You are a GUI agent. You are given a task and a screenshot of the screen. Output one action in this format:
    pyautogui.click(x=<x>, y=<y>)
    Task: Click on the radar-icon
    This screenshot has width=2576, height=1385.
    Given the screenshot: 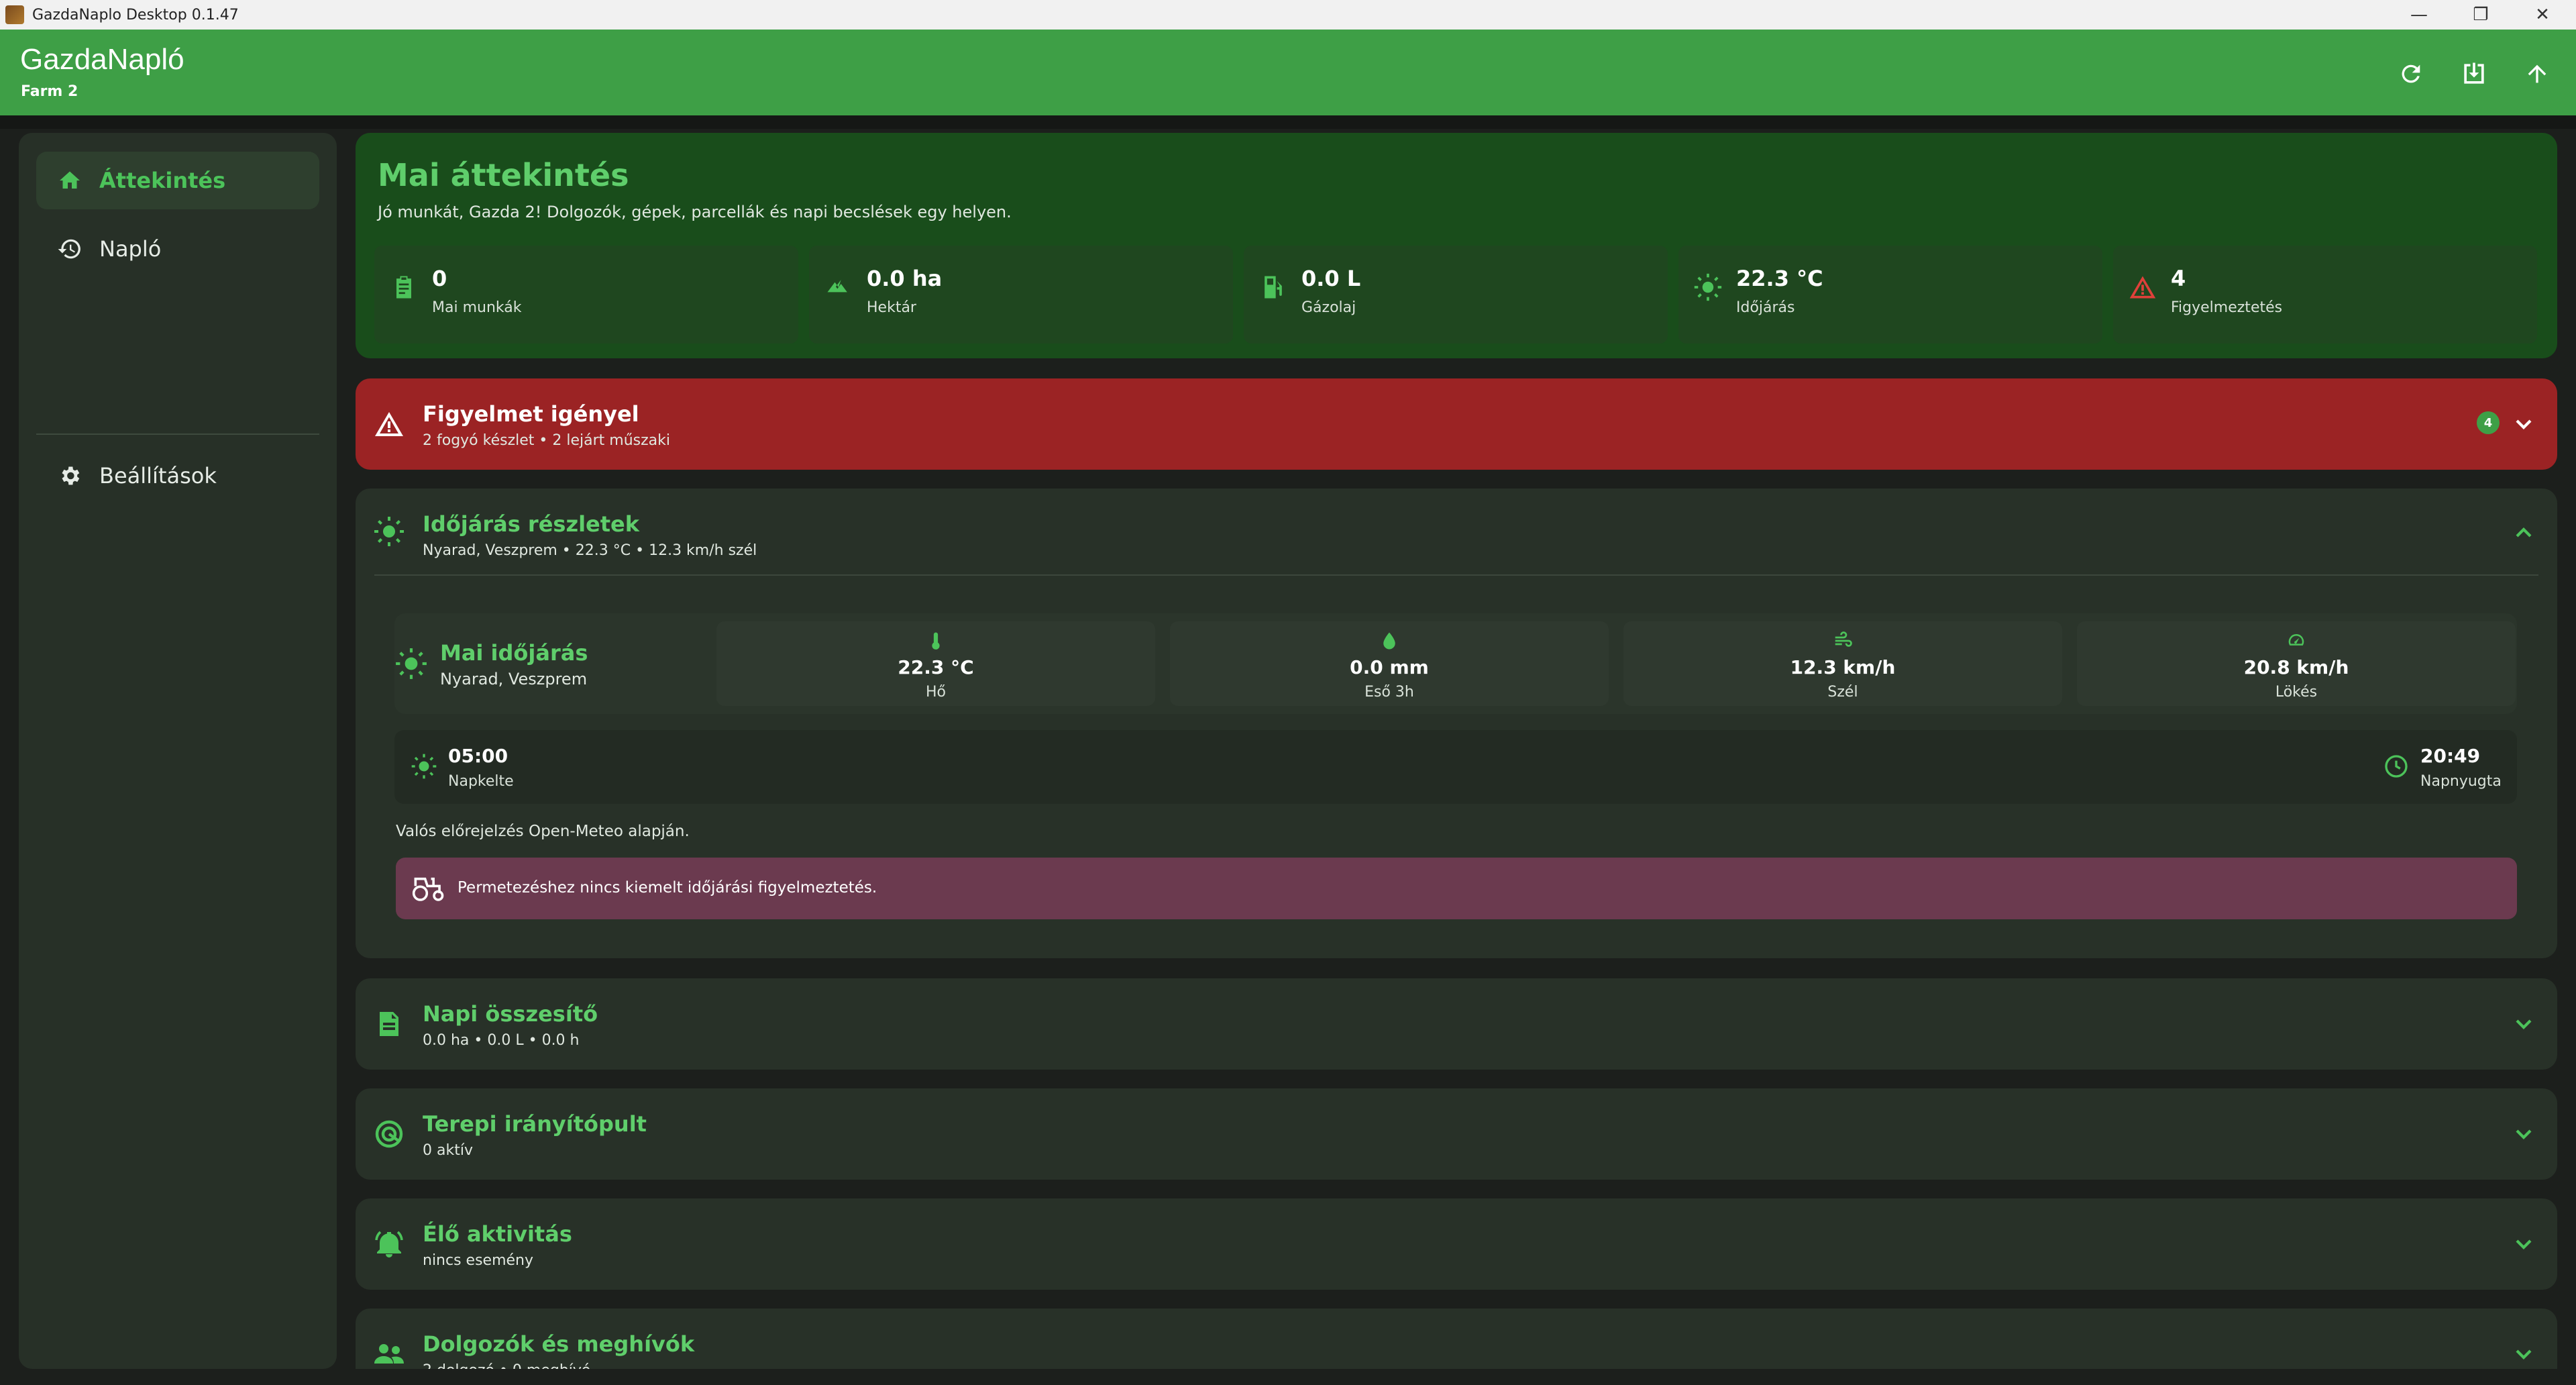 What is the action you would take?
    pyautogui.click(x=389, y=1134)
    